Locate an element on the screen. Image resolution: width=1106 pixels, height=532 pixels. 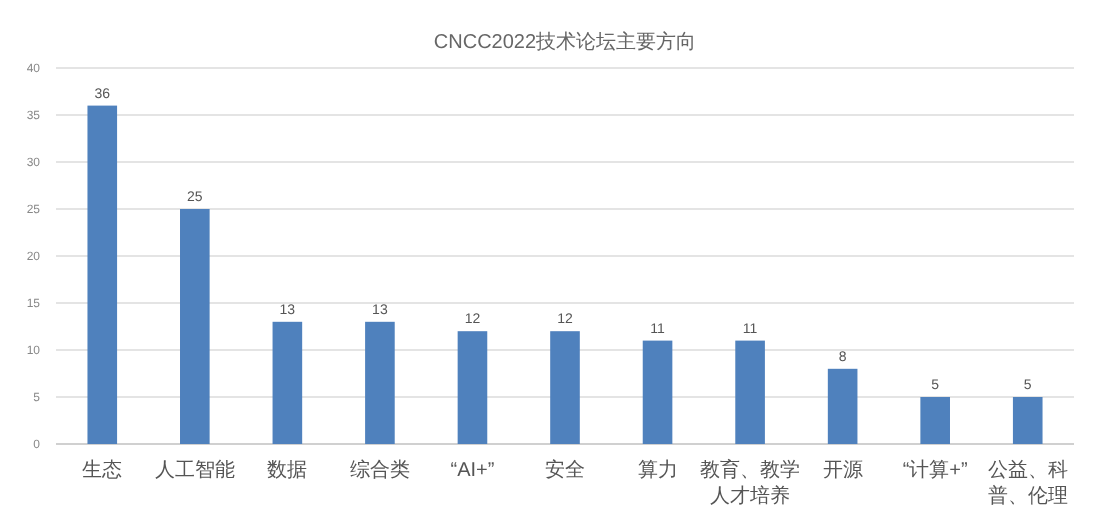
x-tick-label: 安全 is located at coordinates (565, 470).